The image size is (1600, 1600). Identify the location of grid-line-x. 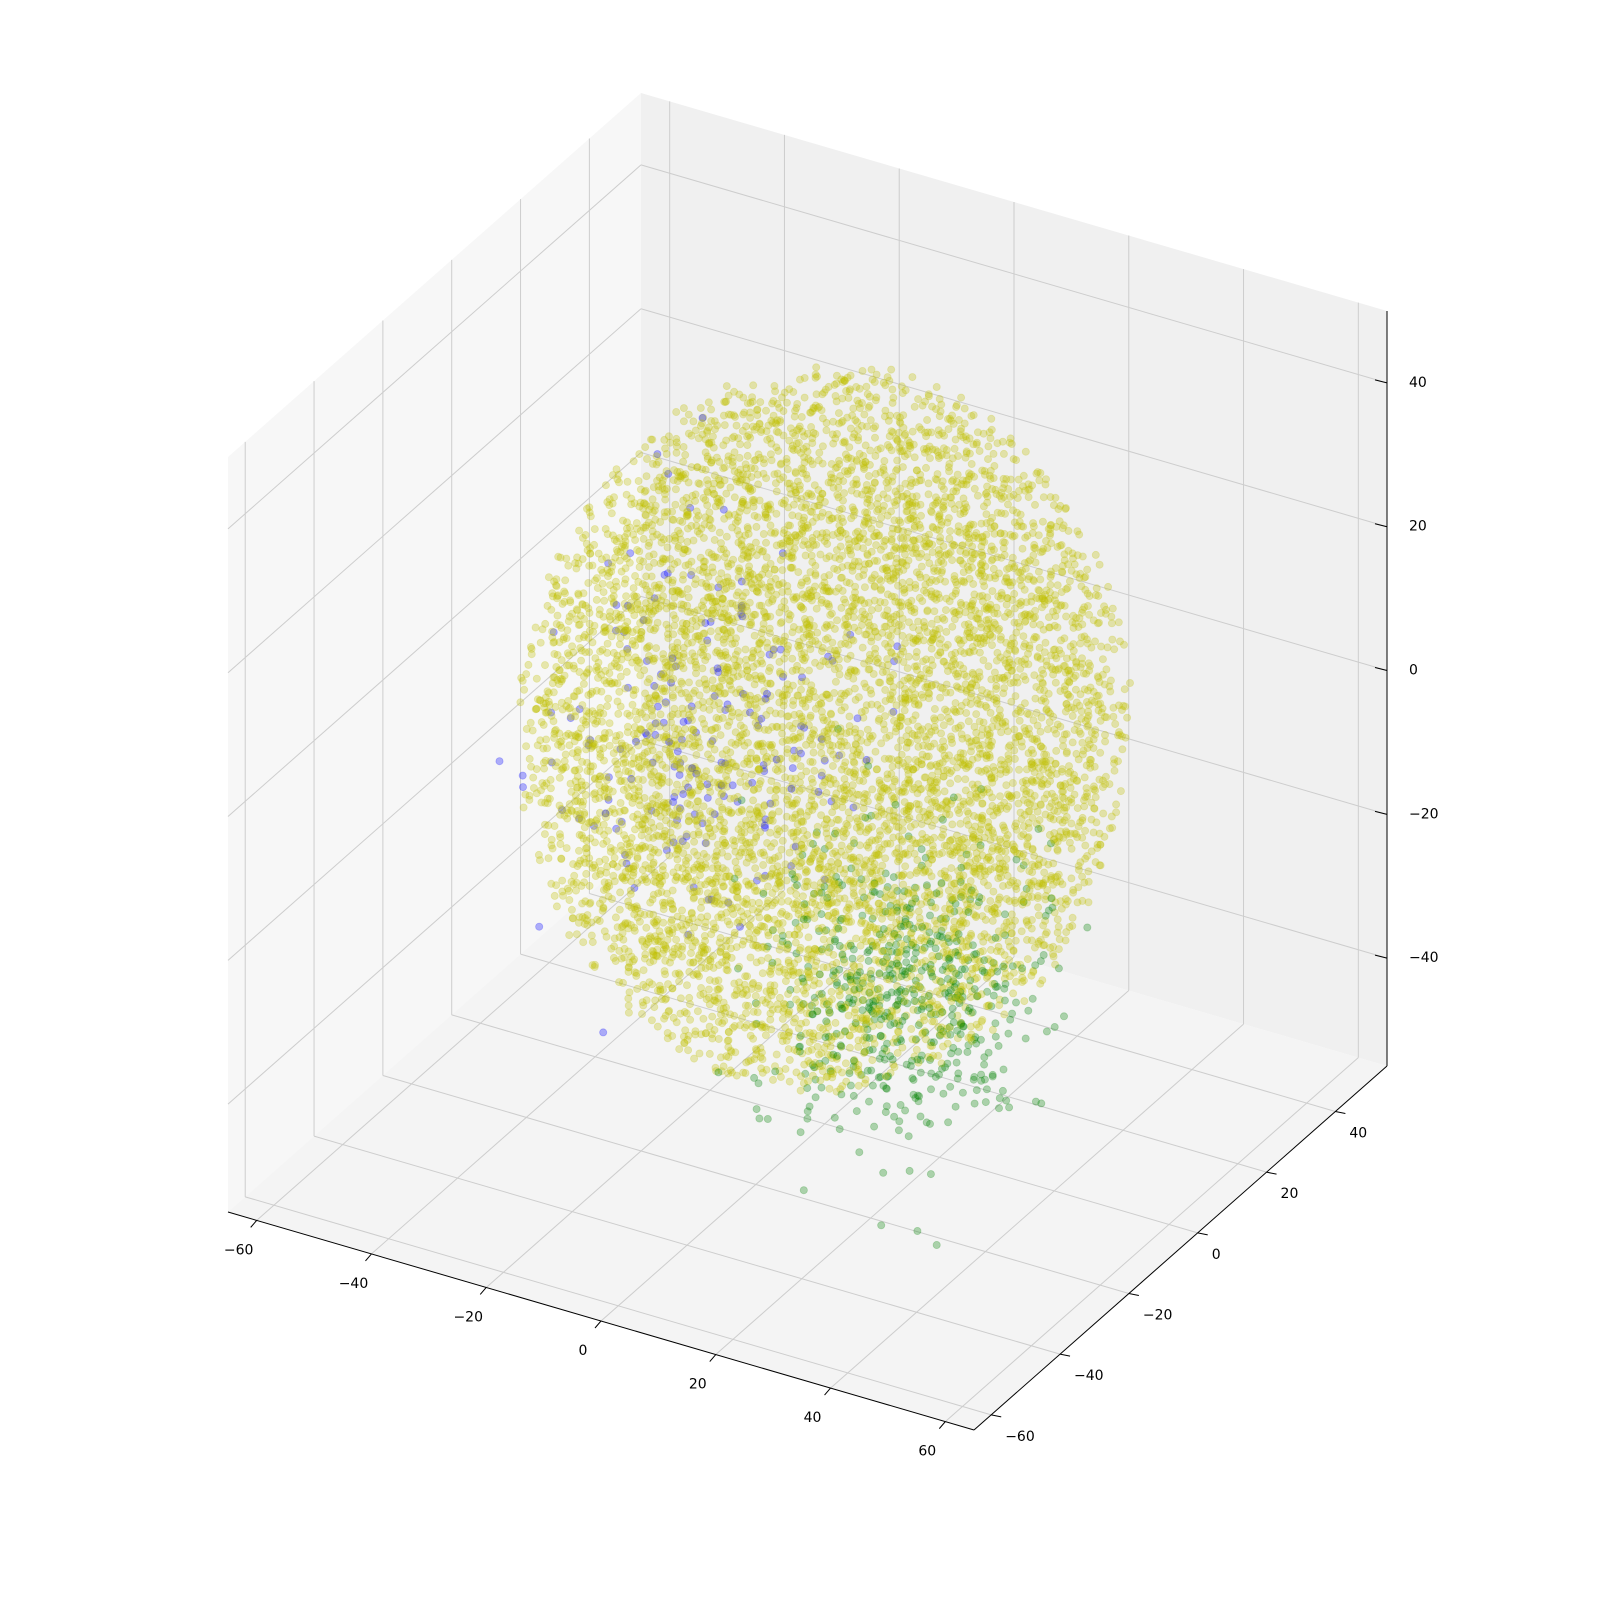
(1037, 1206).